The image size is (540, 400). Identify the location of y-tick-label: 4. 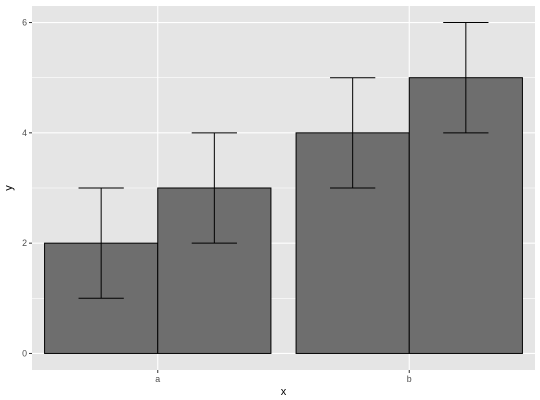
(24, 133).